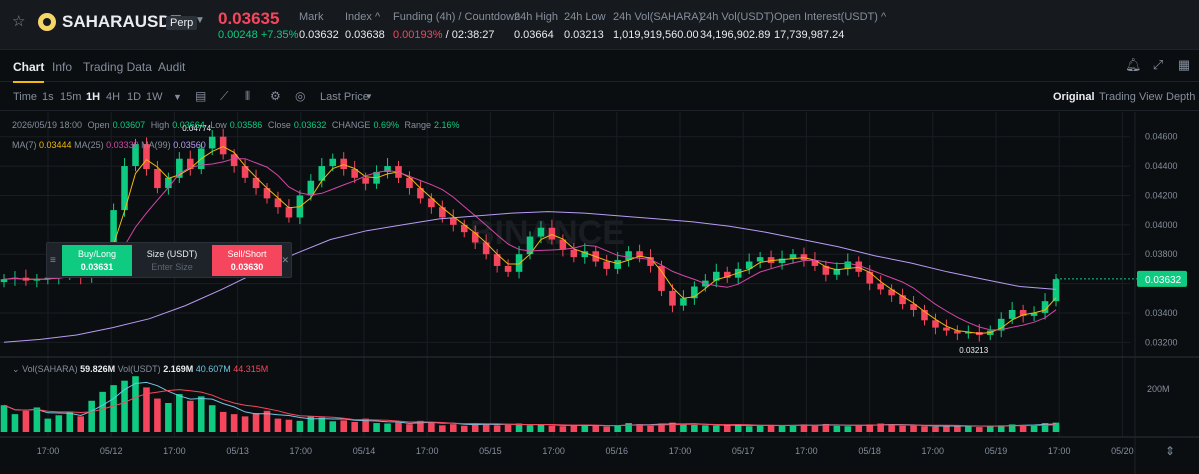  Describe the element at coordinates (285, 260) in the screenshot. I see `close-icon: ✕` at that location.